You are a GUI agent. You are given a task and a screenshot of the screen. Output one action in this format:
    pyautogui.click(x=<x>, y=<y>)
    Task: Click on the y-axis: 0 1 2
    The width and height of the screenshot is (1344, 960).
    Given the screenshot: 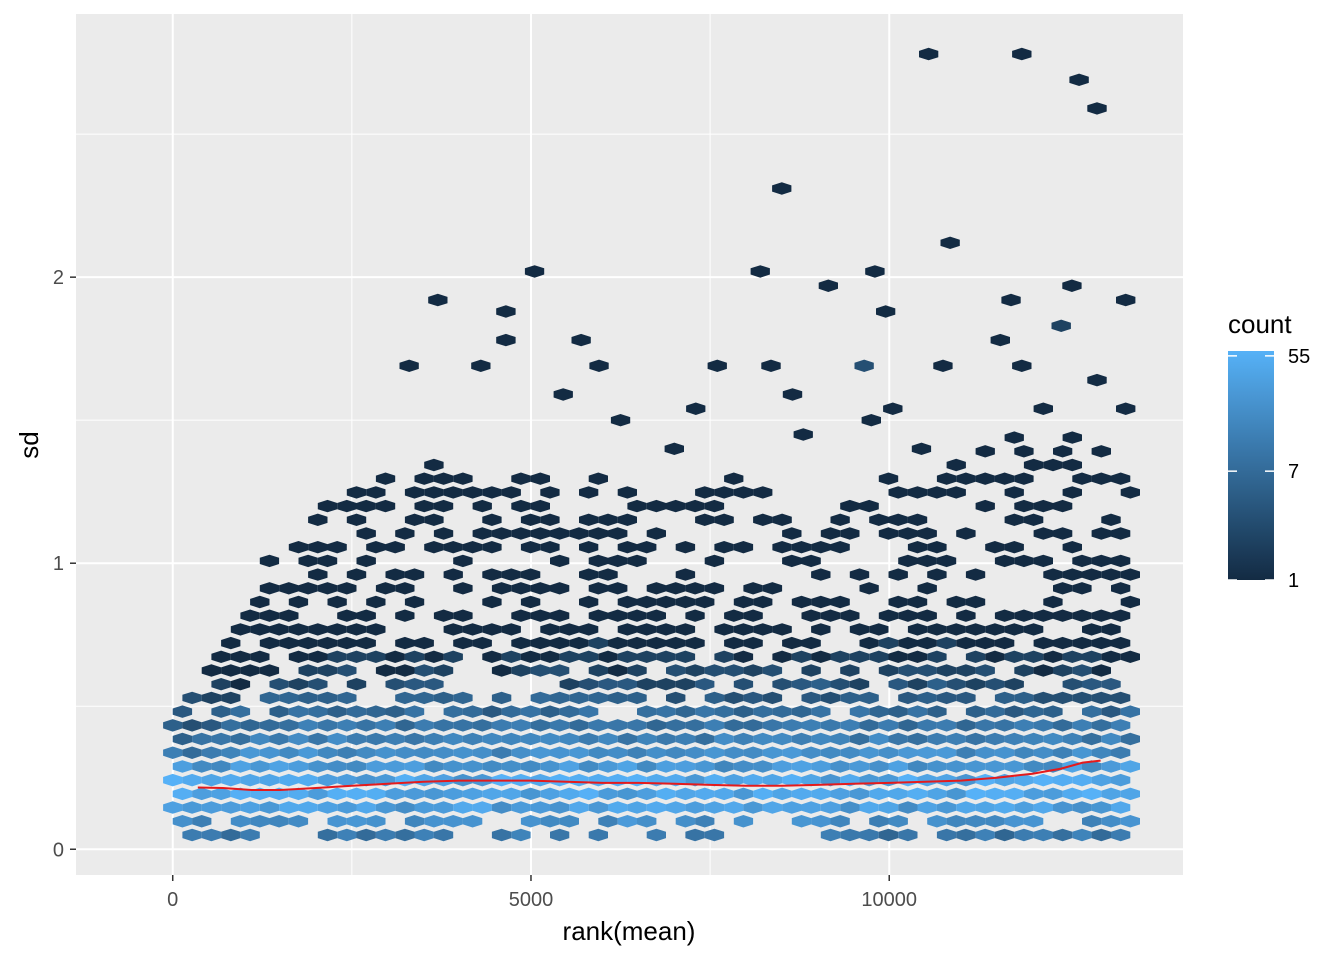 What is the action you would take?
    pyautogui.click(x=64, y=564)
    